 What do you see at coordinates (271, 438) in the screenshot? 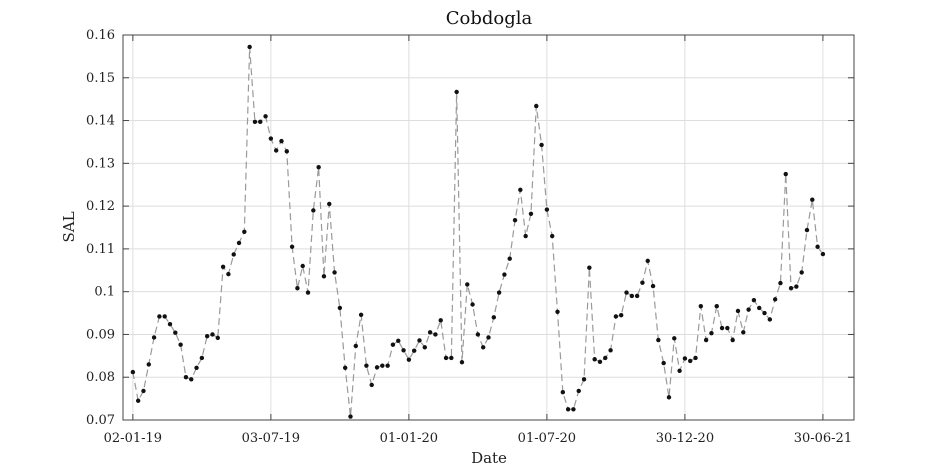
I see `x-tick-label: 03-07-19` at bounding box center [271, 438].